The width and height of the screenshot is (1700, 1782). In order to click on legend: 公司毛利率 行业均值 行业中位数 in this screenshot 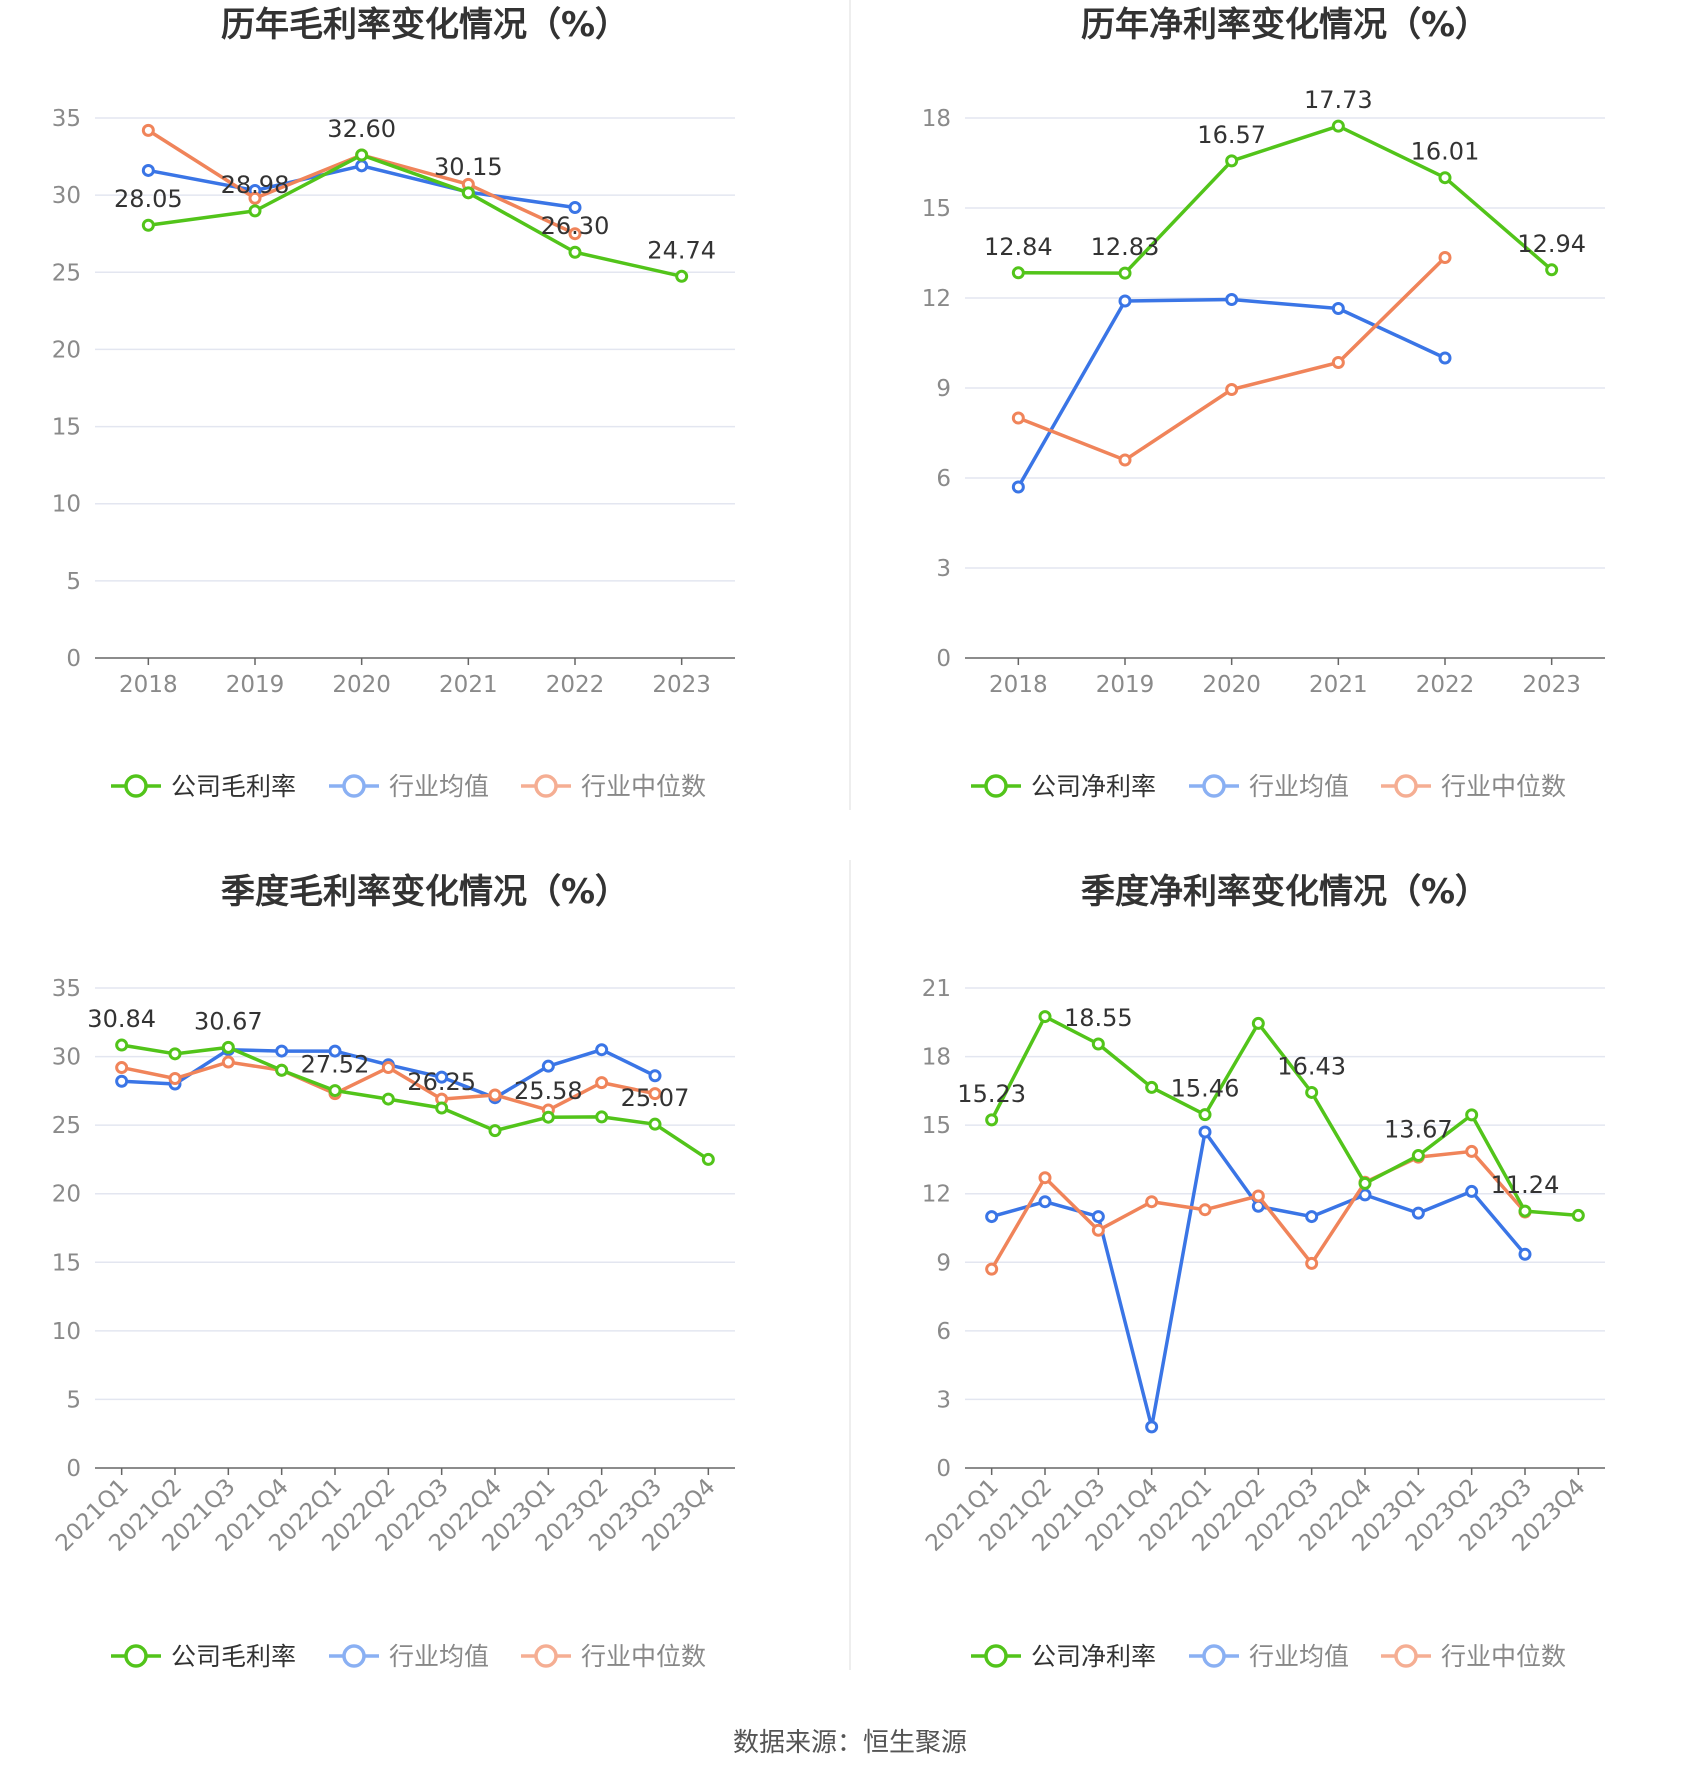, I will do `click(408, 1656)`.